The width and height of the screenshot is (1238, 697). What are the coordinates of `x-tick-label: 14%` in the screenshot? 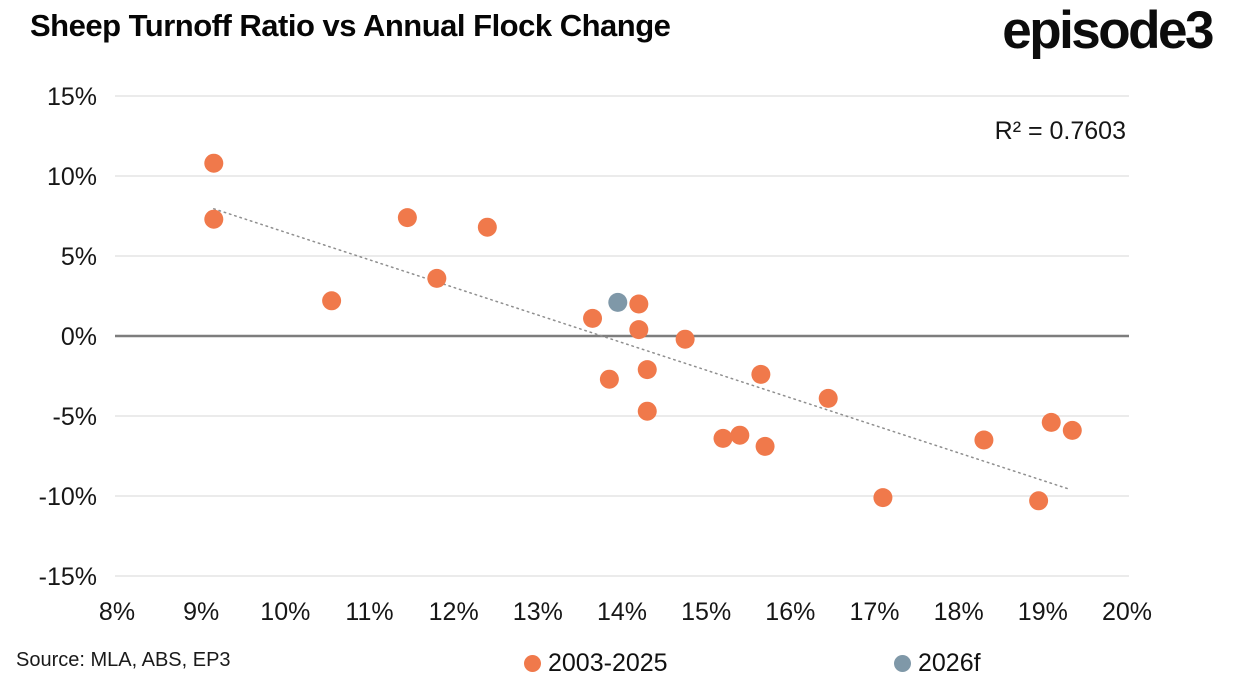 It's located at (622, 612).